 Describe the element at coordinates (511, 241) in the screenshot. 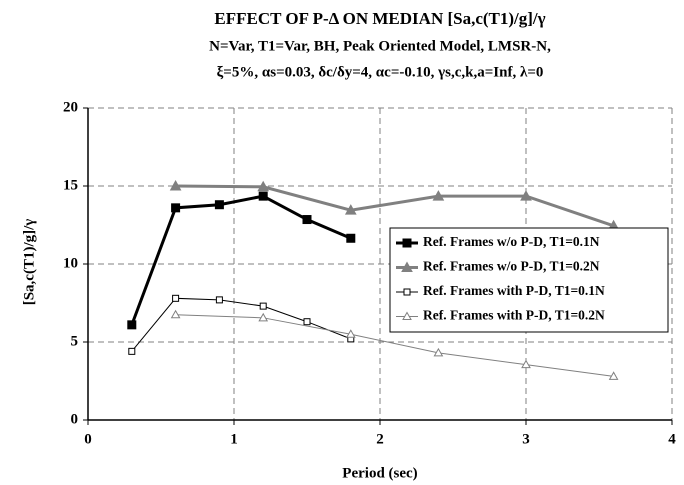

I see `legend-label: Ref. Frames w/o P-D, T1=0.1N` at that location.